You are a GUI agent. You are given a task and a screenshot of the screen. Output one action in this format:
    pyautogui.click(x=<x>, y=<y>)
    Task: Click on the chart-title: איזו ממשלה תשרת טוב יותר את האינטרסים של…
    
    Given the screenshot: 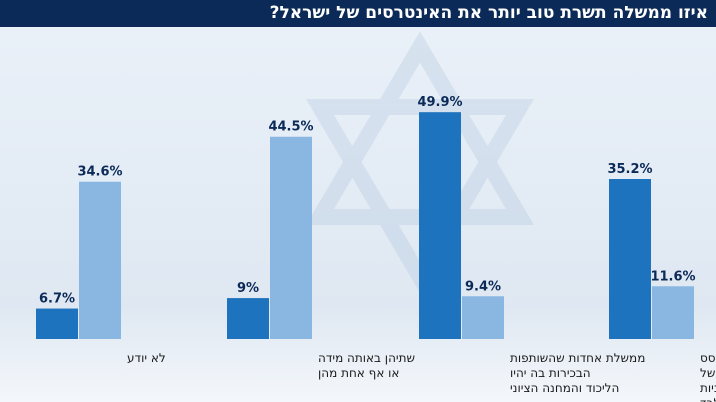 What is the action you would take?
    pyautogui.click(x=488, y=13)
    